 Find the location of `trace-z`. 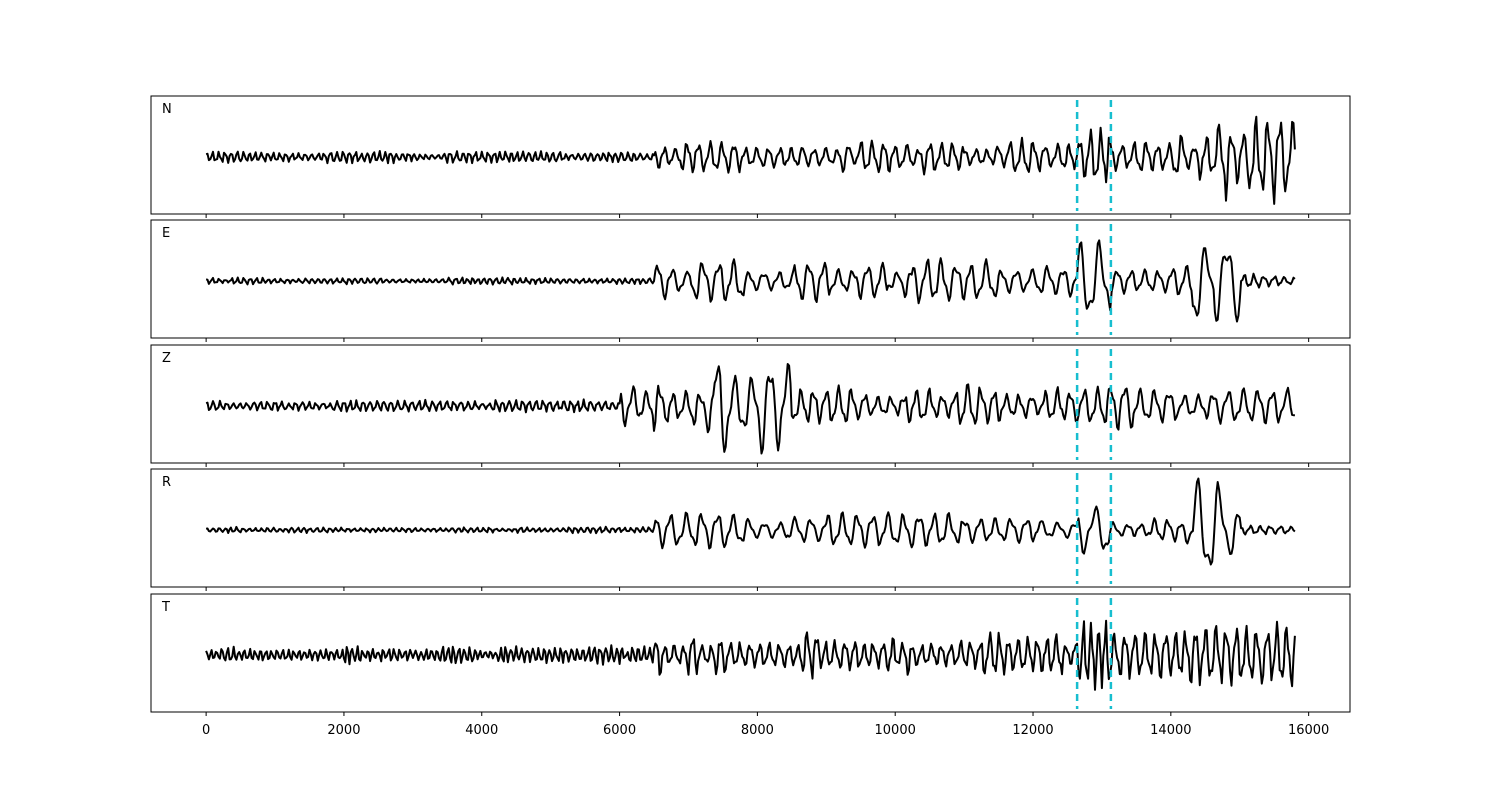

trace-z is located at coordinates (750, 409).